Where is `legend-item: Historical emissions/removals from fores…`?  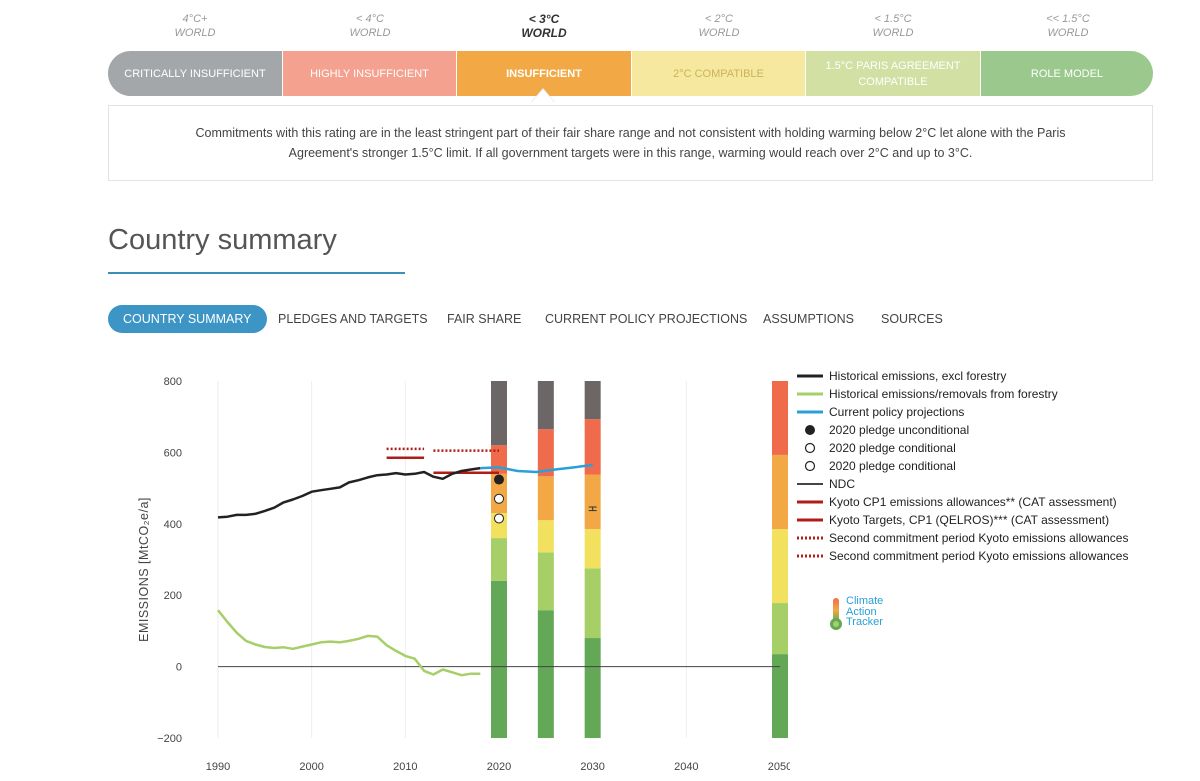
legend-item: Historical emissions/removals from fores… is located at coordinates (980, 394).